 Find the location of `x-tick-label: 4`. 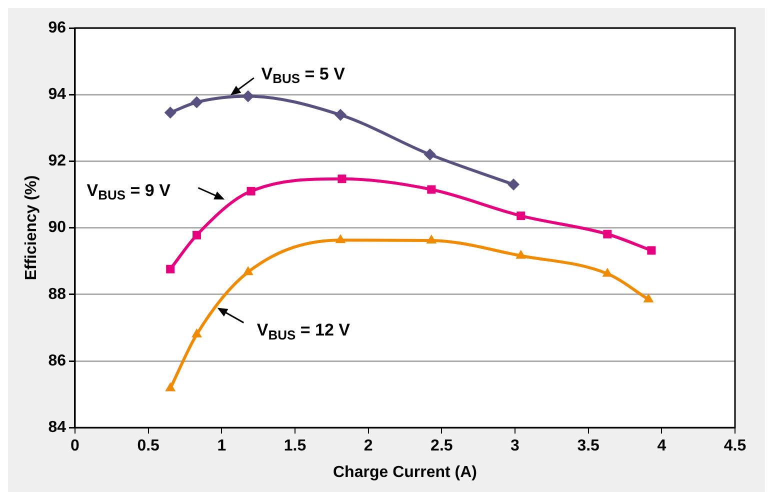

x-tick-label: 4 is located at coordinates (661, 446).